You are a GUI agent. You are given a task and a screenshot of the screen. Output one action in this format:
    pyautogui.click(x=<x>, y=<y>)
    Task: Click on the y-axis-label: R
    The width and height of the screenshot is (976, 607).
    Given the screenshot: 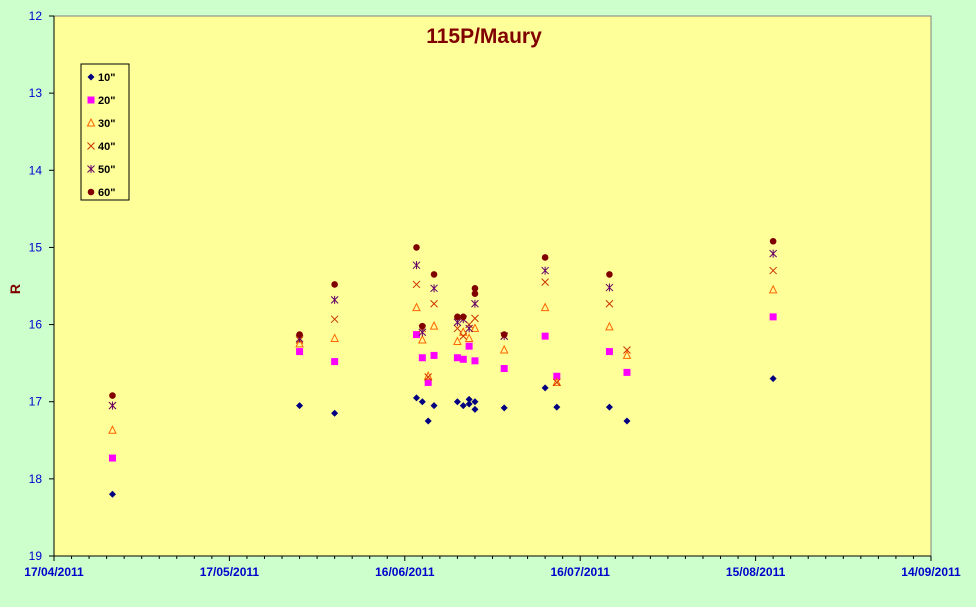 What is the action you would take?
    pyautogui.click(x=15, y=289)
    